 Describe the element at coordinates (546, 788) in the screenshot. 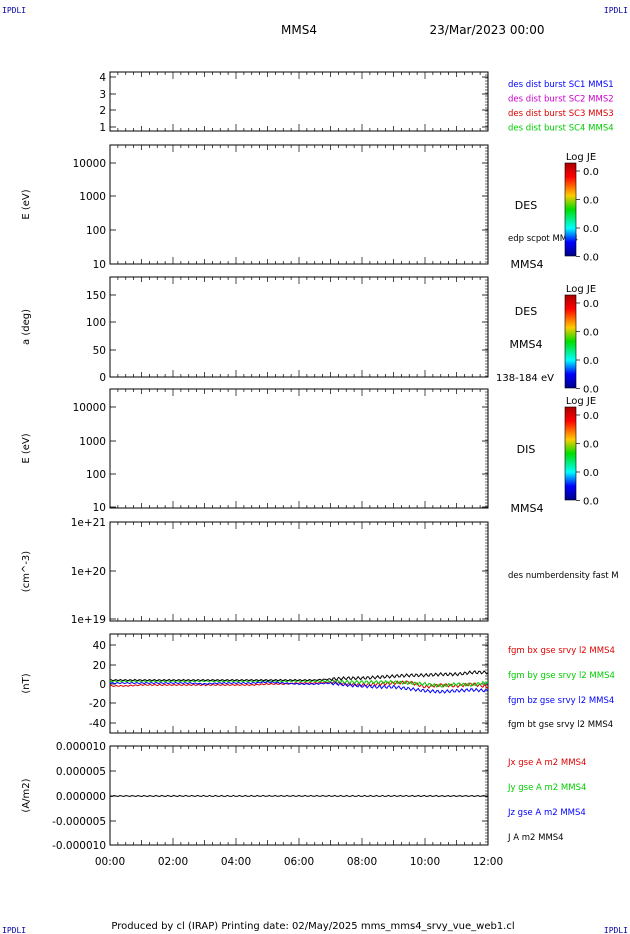

I see `legend-current-2: Jy gse A m2 MMS4` at that location.